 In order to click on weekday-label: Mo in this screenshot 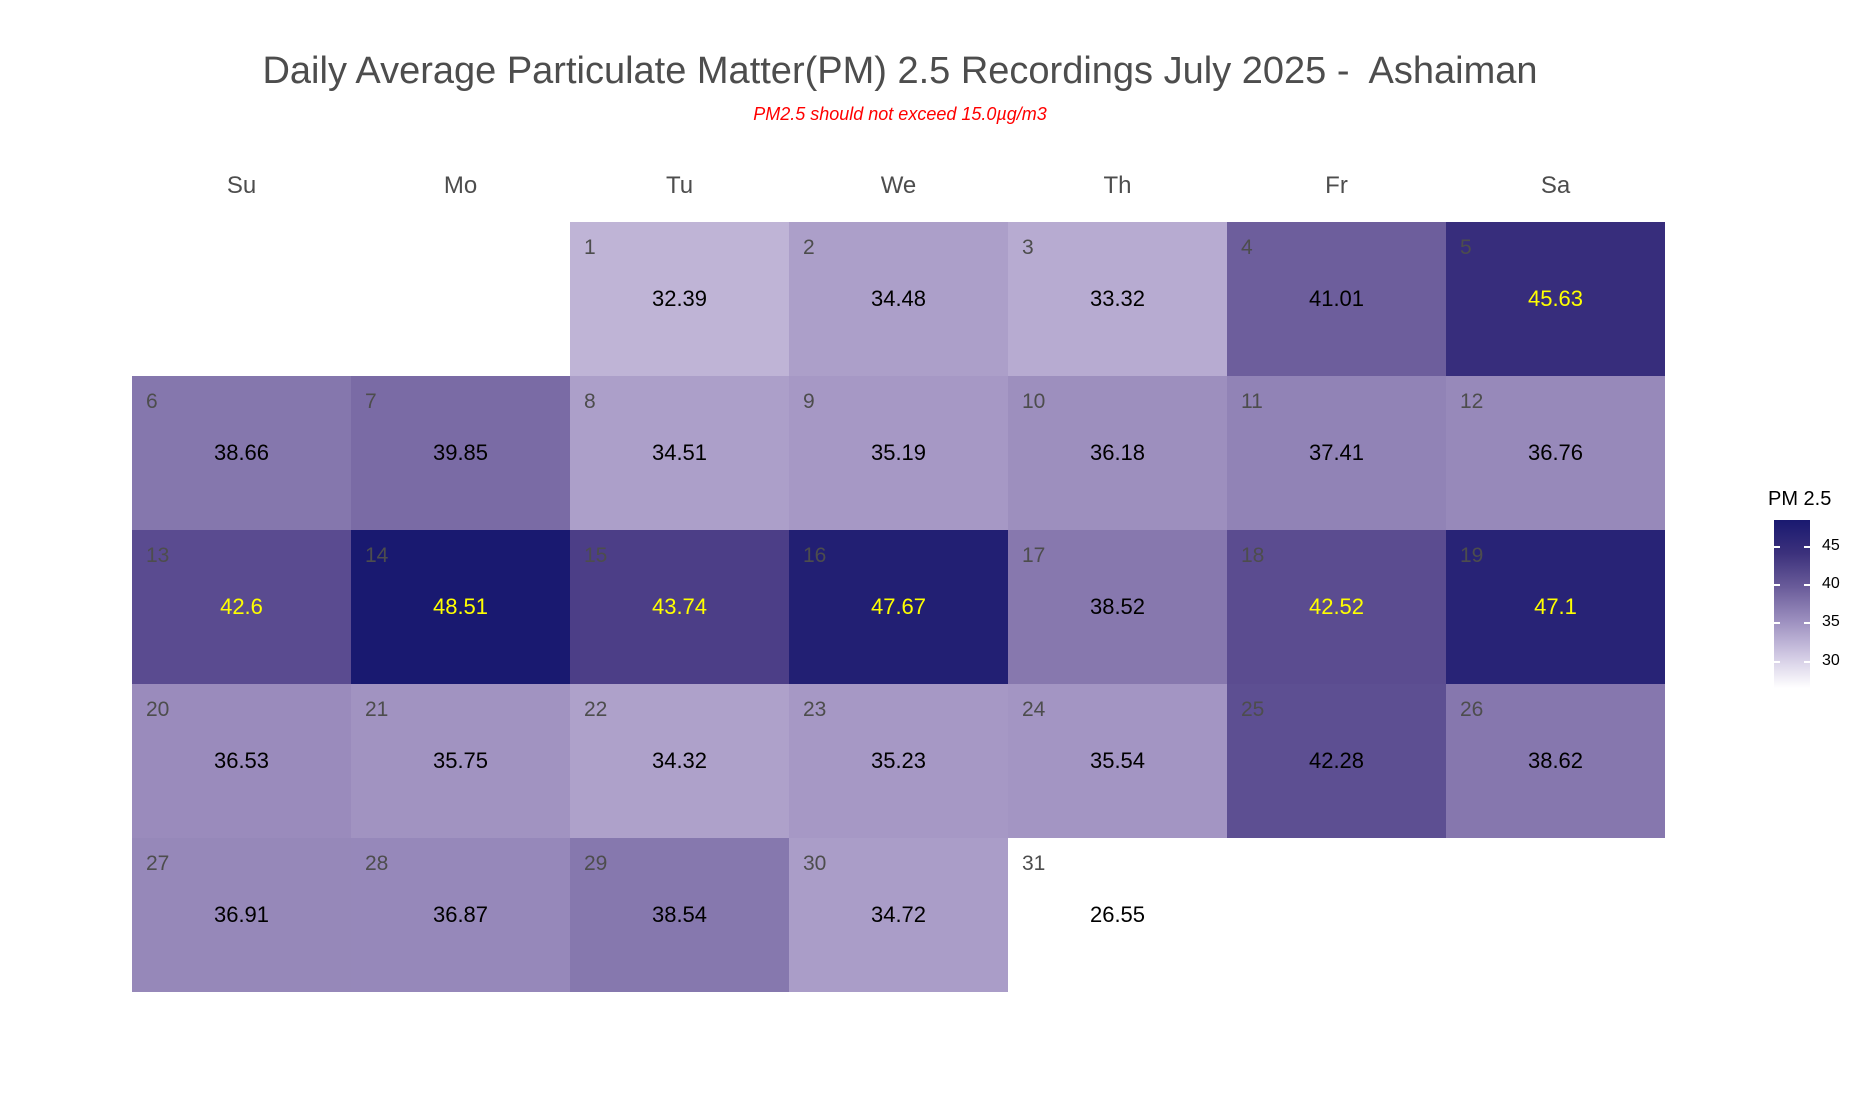, I will do `click(460, 185)`.